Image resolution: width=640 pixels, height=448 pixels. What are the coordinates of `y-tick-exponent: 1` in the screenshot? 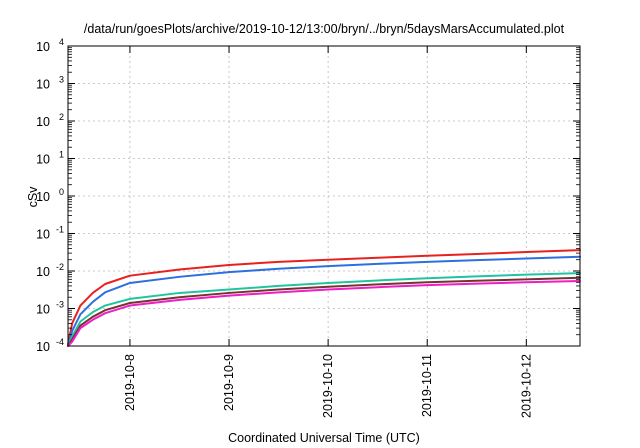 It's located at (61, 155).